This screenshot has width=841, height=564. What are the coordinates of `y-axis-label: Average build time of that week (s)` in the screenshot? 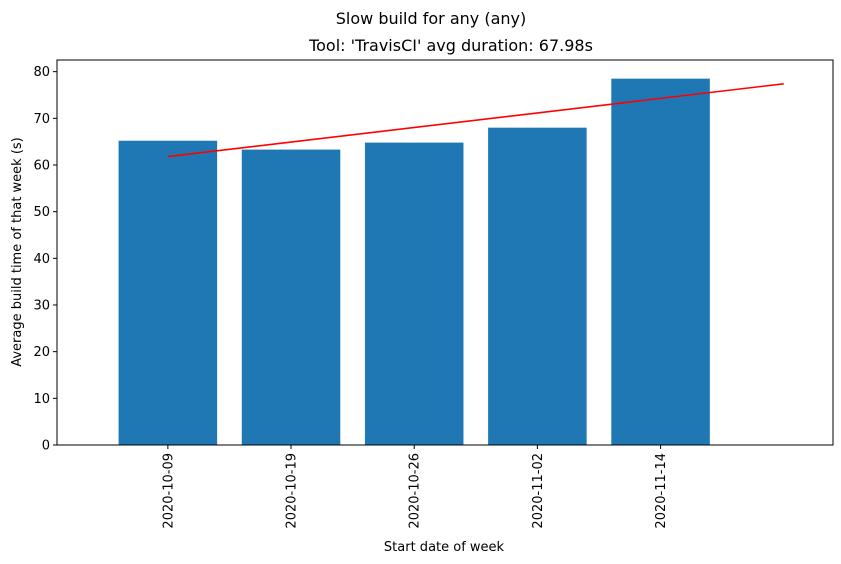 It's located at (17, 252).